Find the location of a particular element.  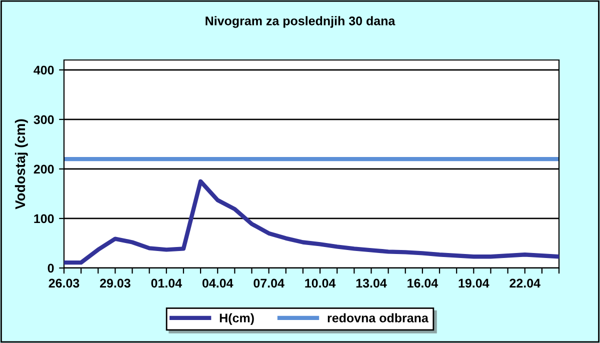

x-tick-label: 19.04 is located at coordinates (474, 283).